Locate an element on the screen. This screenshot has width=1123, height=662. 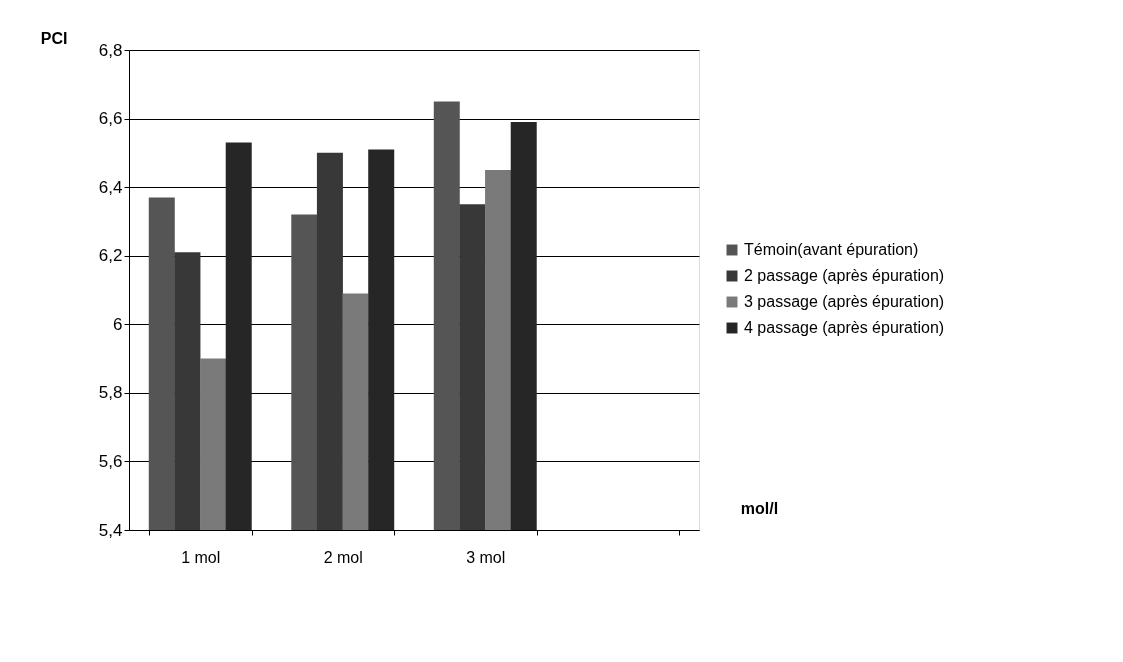
y-tick-label: 6,2 is located at coordinates (110, 256).